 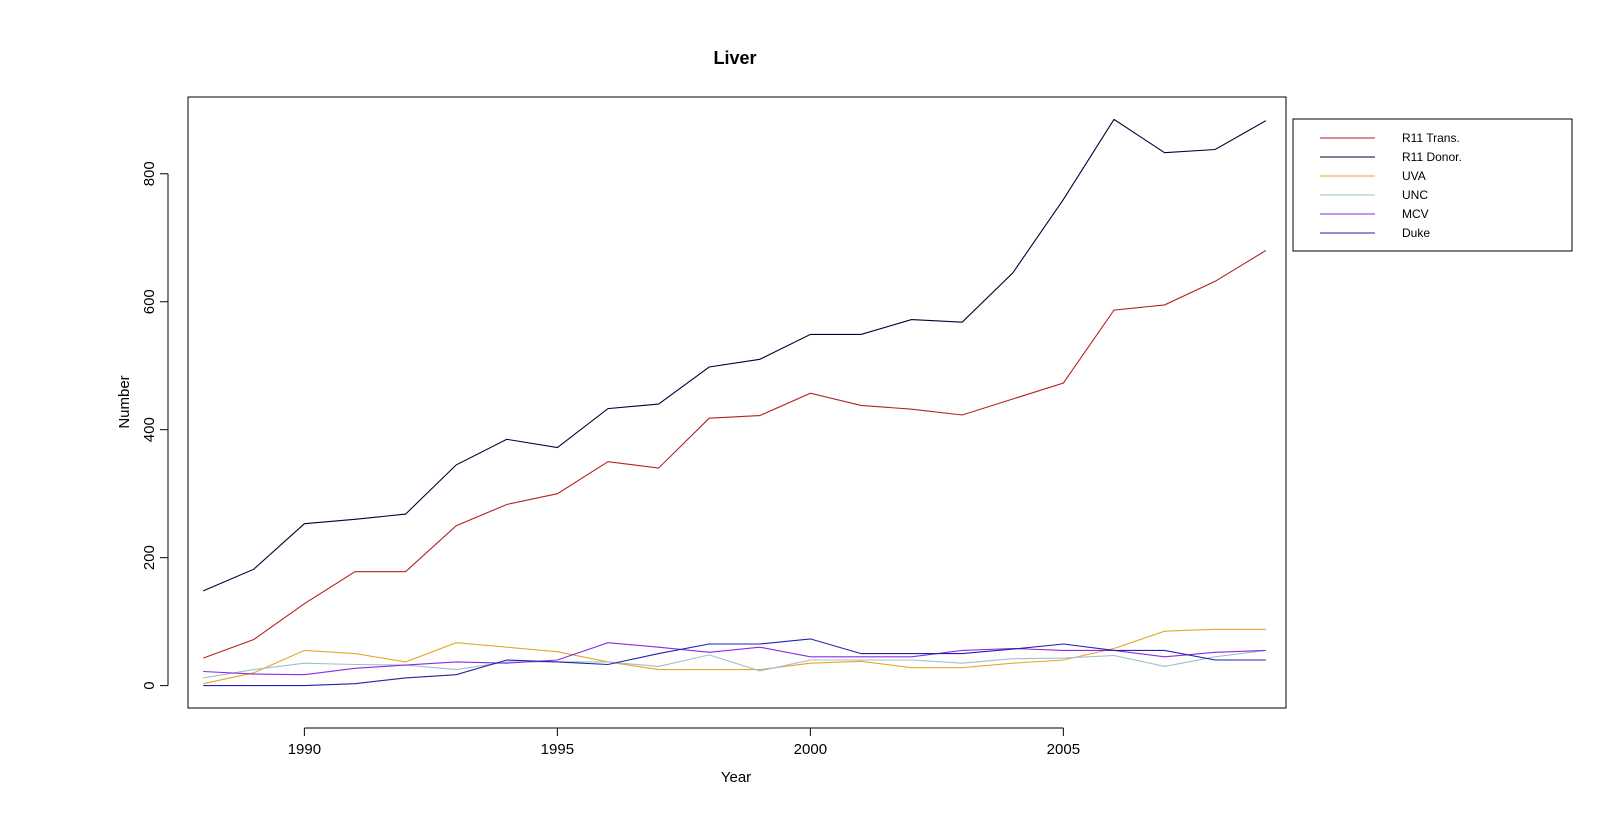 I want to click on legend-box, so click(x=1432, y=185).